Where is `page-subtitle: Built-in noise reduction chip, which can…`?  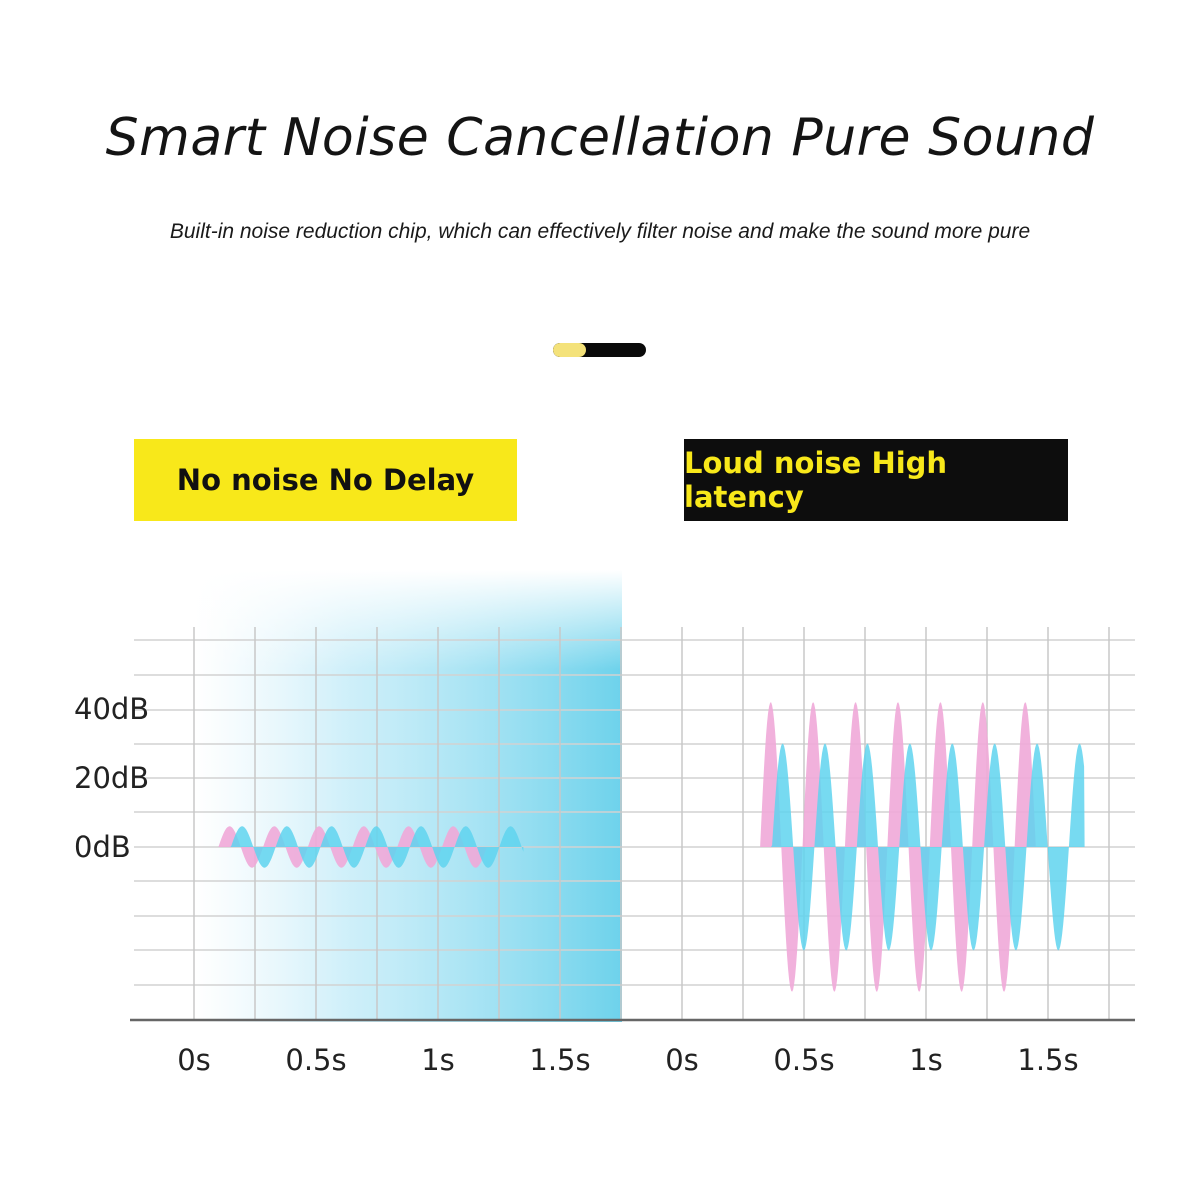 page-subtitle: Built-in noise reduction chip, which can… is located at coordinates (600, 231).